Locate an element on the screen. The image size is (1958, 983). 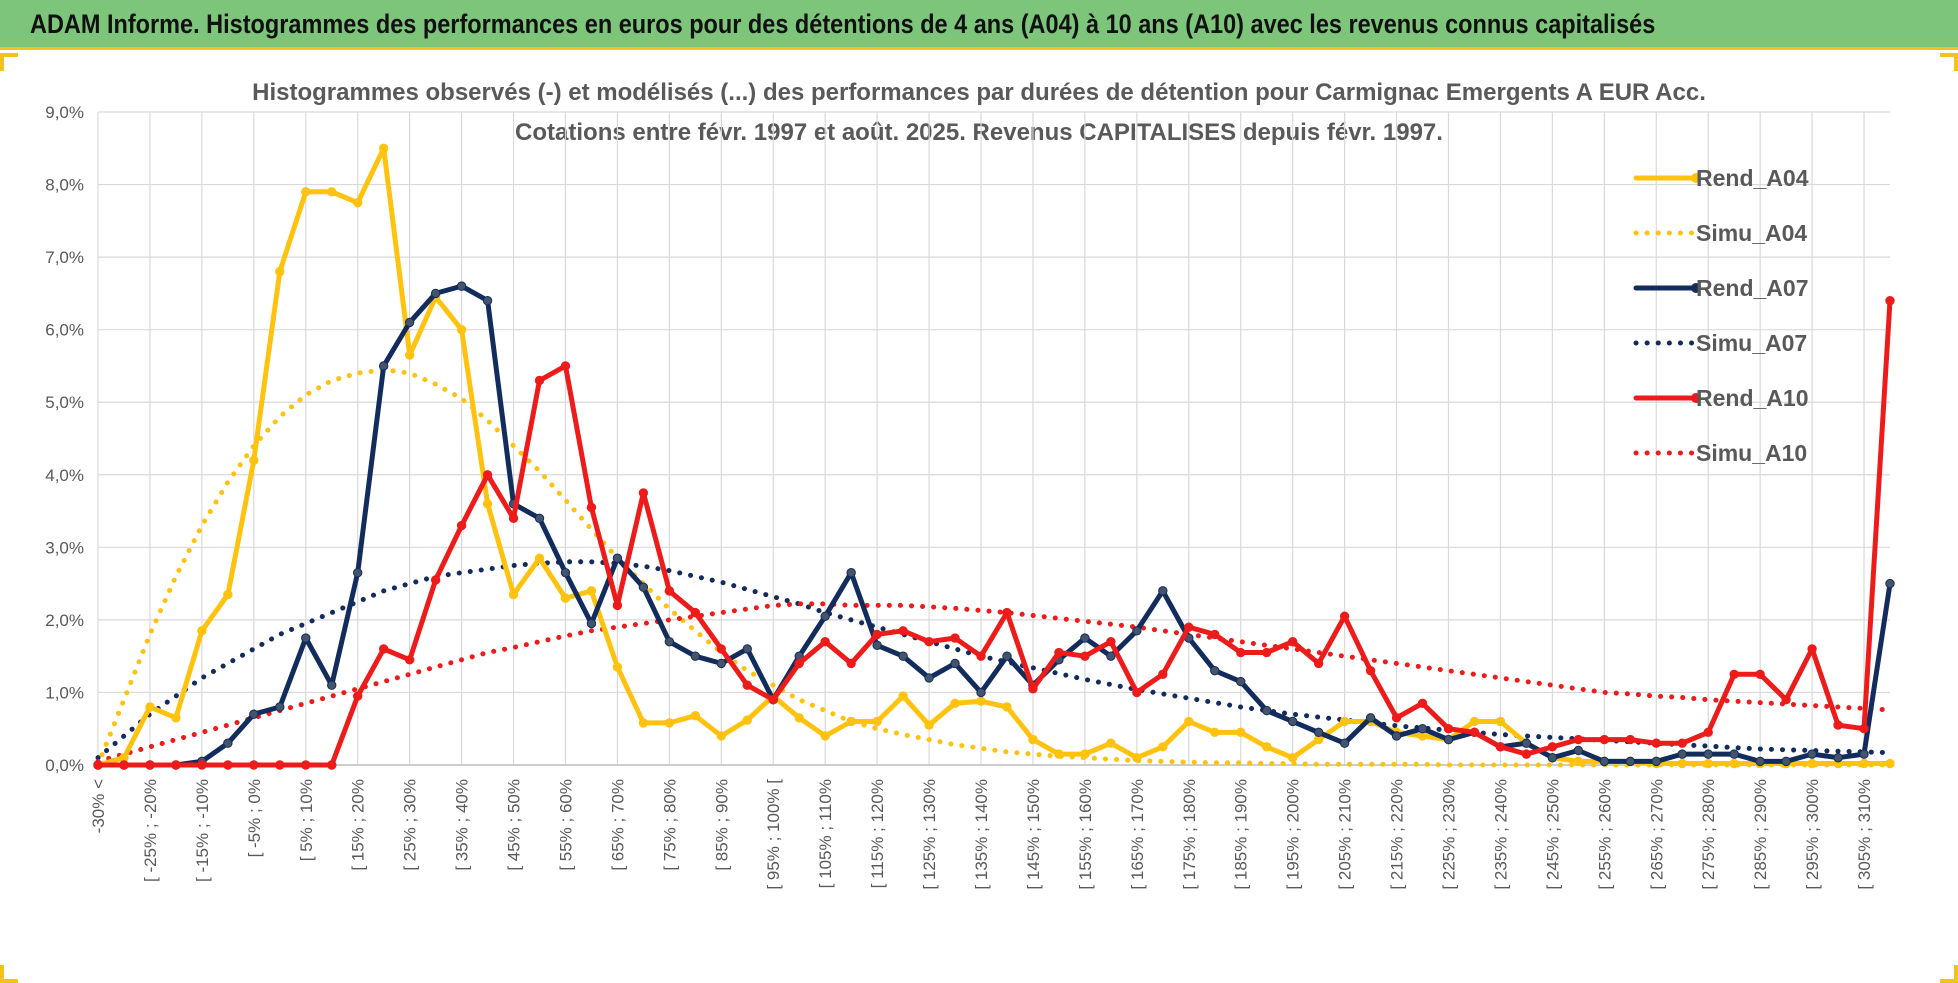
y-tick-label: 6,0% is located at coordinates (64, 330).